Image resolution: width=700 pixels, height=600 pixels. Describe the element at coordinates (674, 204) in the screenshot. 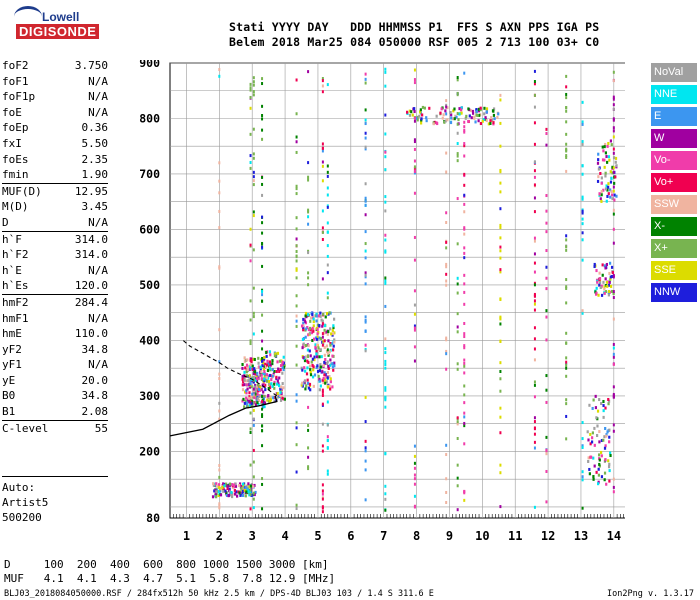

I see `legend-item: SSW` at that location.